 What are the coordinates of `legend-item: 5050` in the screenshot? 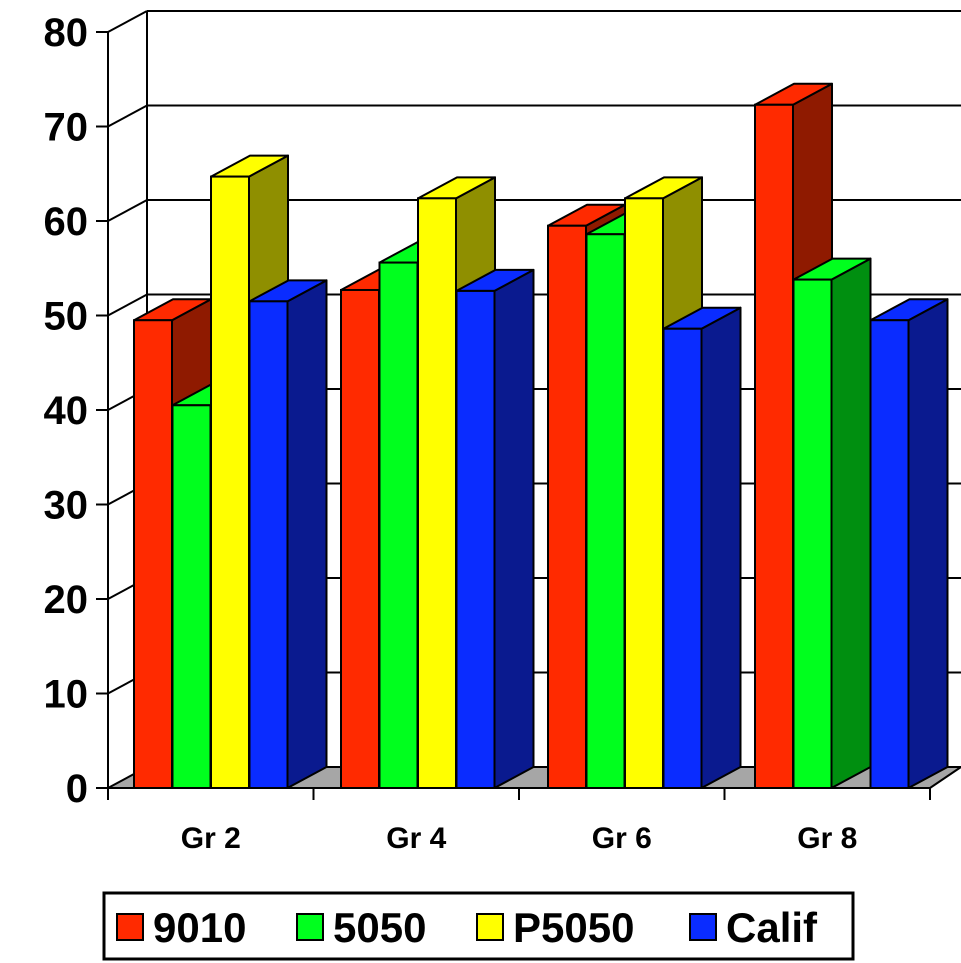 It's located at (361, 927).